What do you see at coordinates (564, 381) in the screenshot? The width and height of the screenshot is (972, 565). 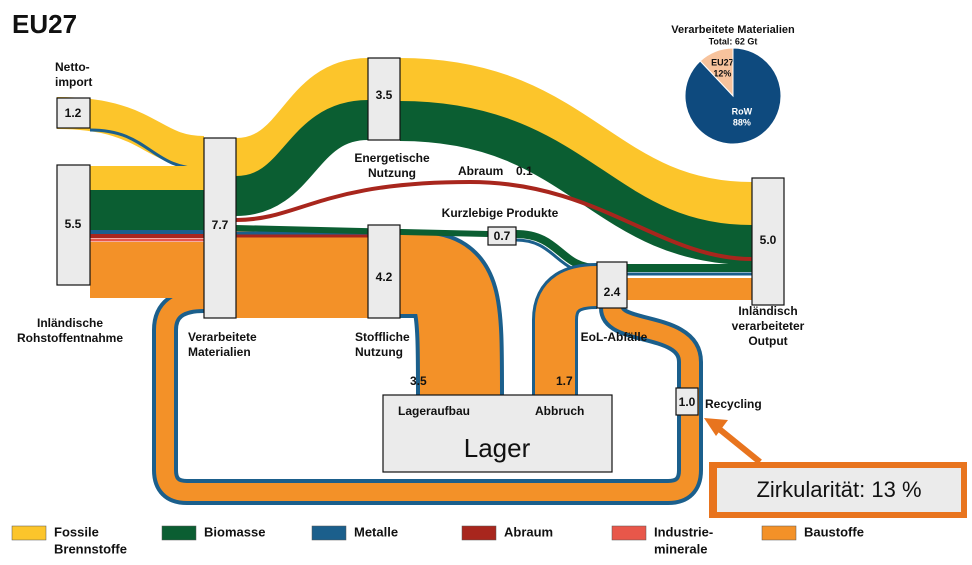 I see `flow-value: 1.7` at bounding box center [564, 381].